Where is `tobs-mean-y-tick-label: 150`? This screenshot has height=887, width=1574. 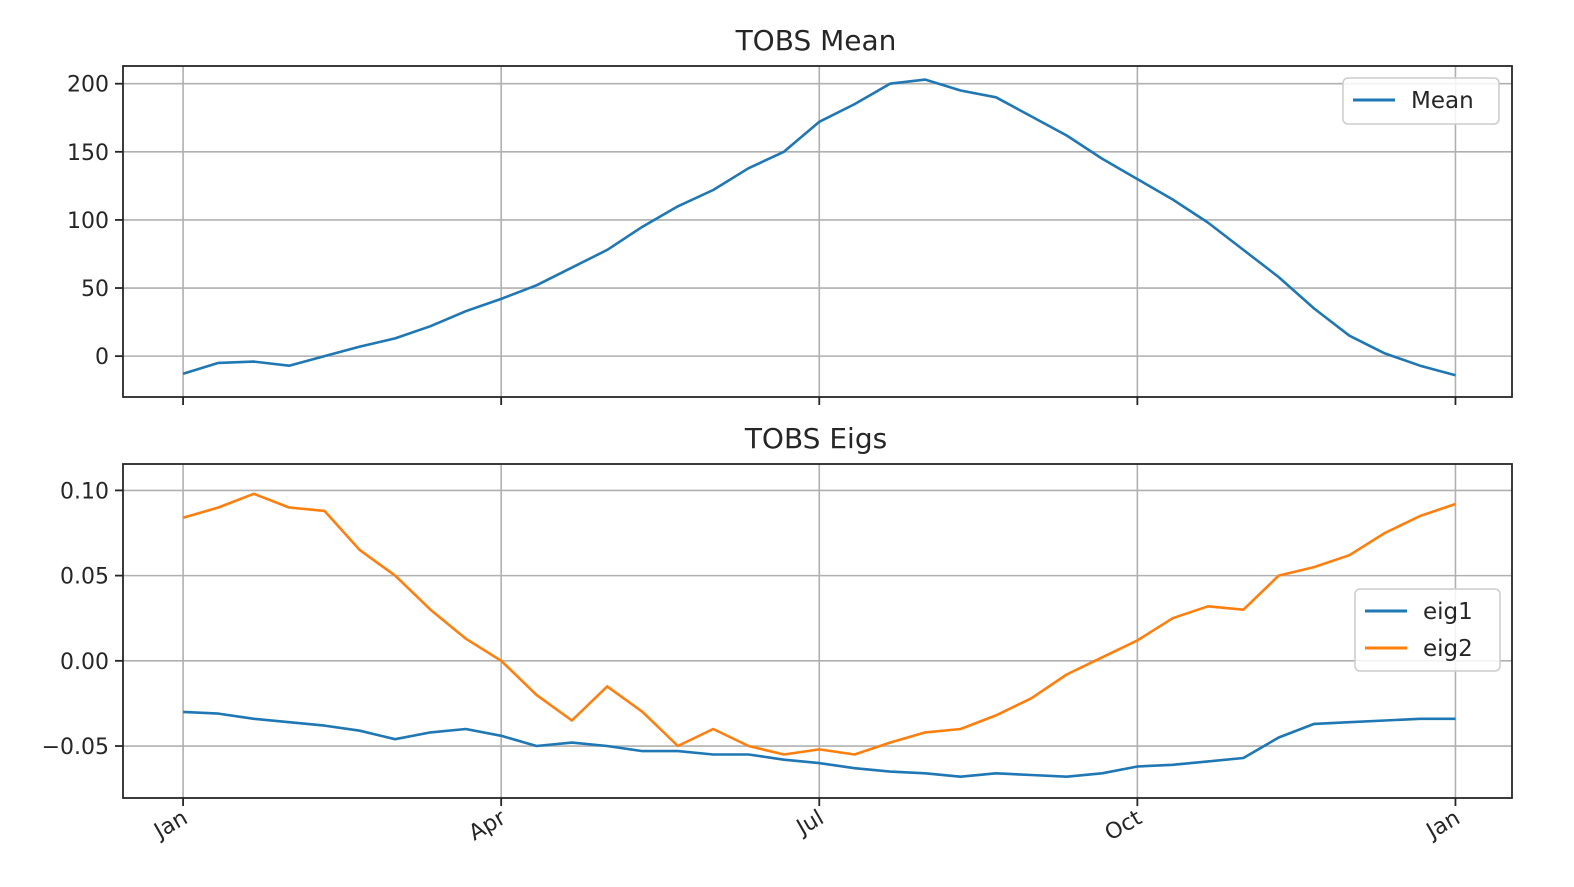
tobs-mean-y-tick-label: 150 is located at coordinates (88, 153).